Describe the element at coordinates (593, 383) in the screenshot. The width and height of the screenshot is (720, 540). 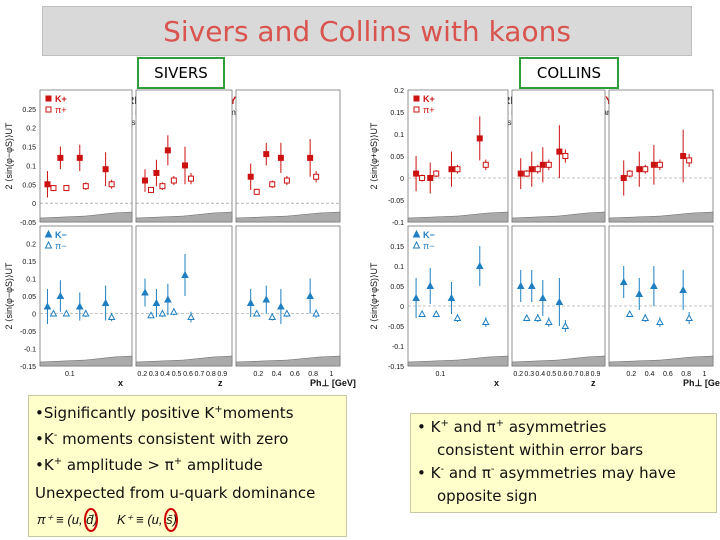
I see `collins-xlabel-2: z` at that location.